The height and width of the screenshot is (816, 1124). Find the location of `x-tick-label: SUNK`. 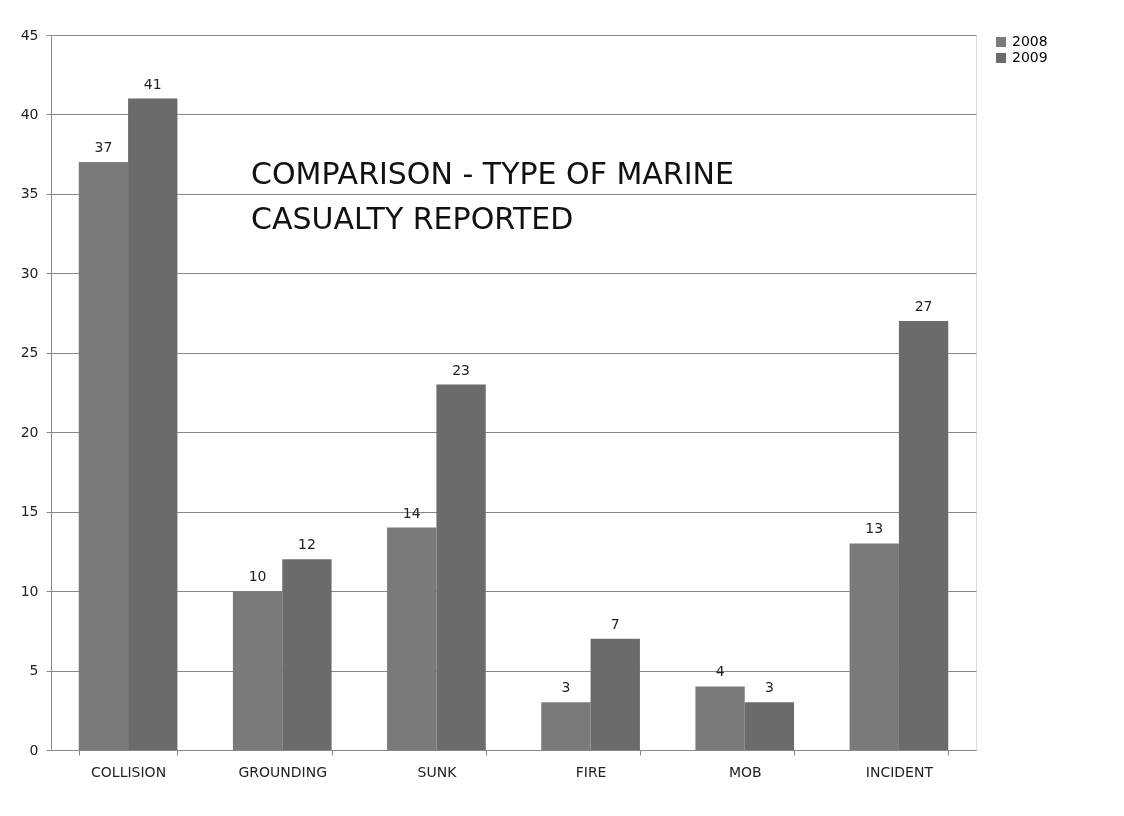

x-tick-label: SUNK is located at coordinates (437, 771).